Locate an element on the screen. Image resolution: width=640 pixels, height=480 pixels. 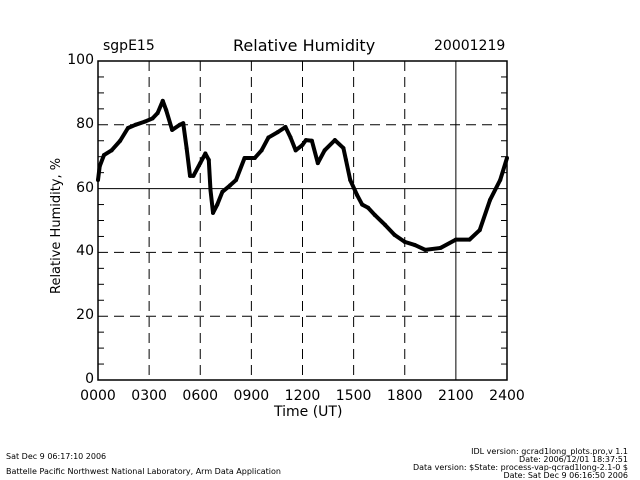
y-tick-label: 40 is located at coordinates (85, 251).